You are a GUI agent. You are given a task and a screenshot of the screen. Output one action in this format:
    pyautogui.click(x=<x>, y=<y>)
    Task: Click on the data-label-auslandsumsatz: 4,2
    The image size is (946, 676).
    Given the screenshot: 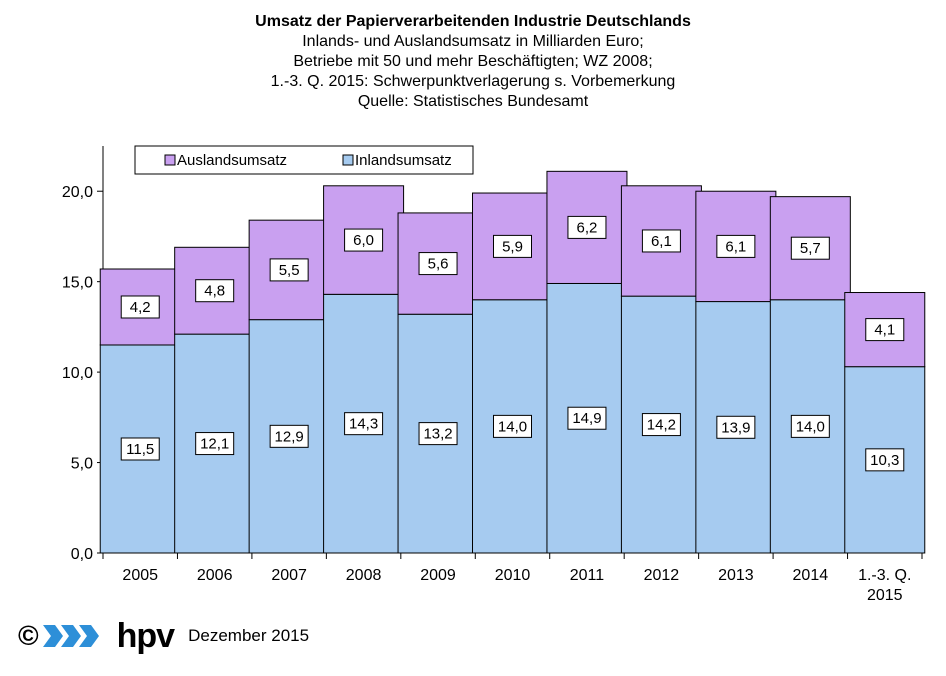 What is the action you would take?
    pyautogui.click(x=140, y=307)
    